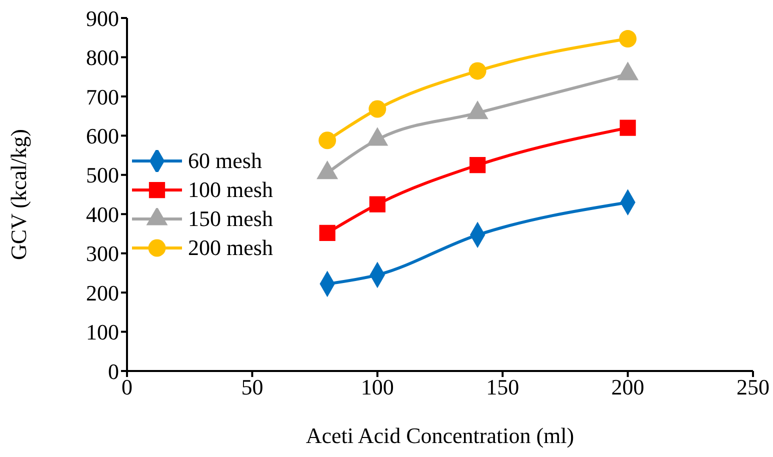 This screenshot has width=773, height=457. Describe the element at coordinates (102, 293) in the screenshot. I see `y-tick-label: 200` at that location.